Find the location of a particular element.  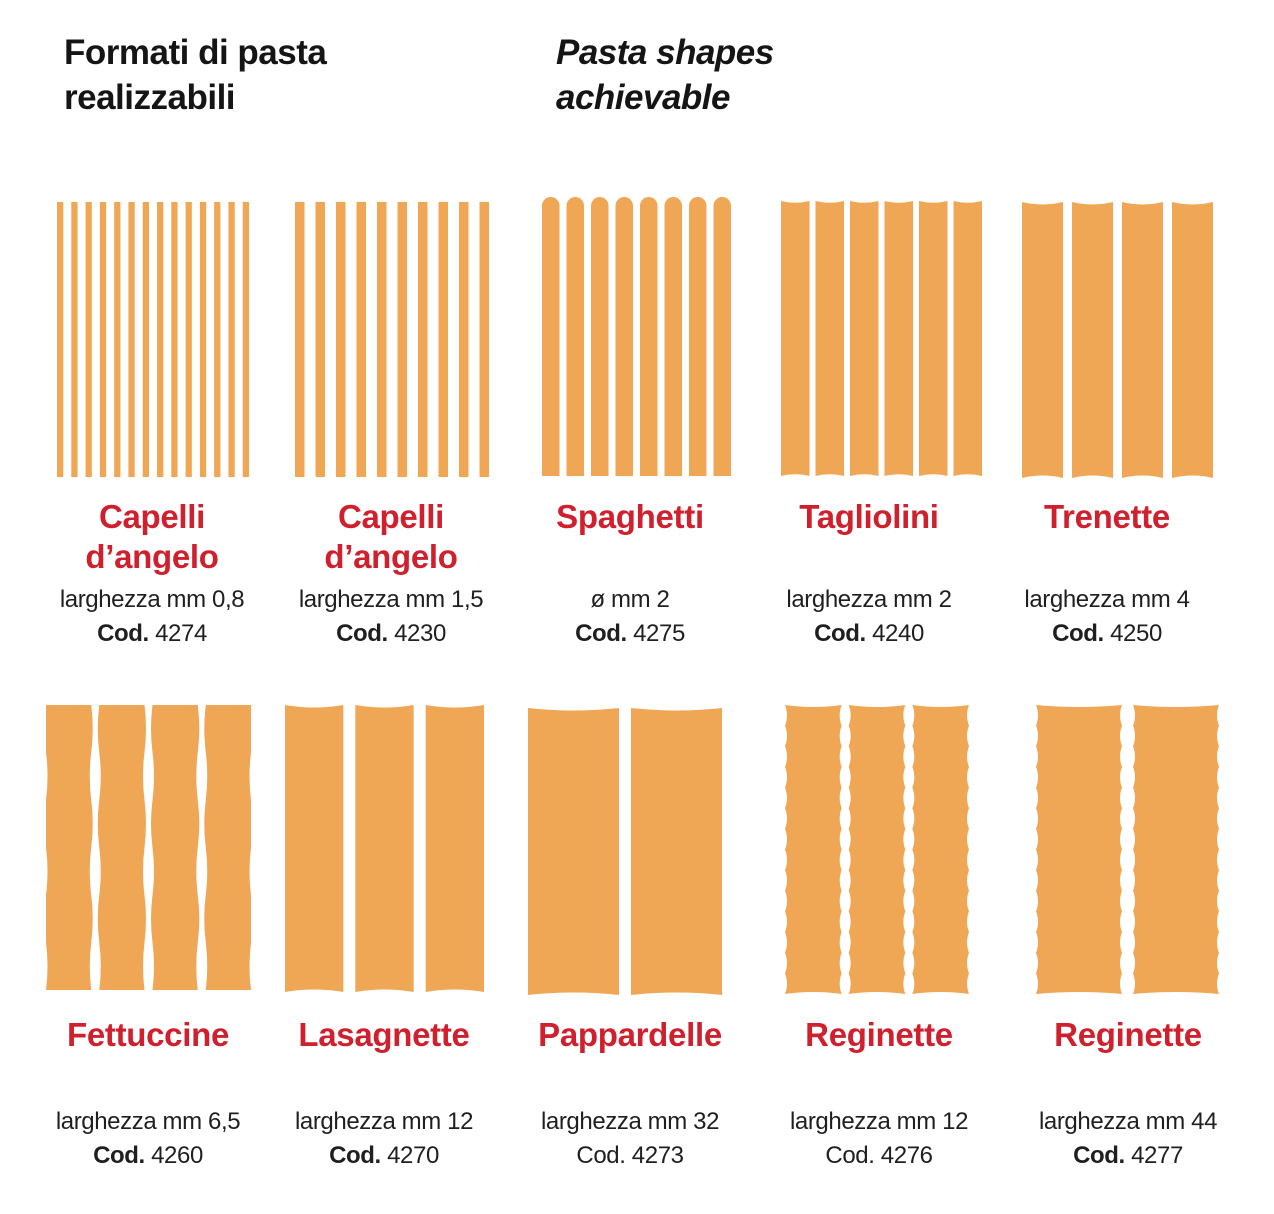

product-code: Cod. 4250 is located at coordinates (1107, 634).